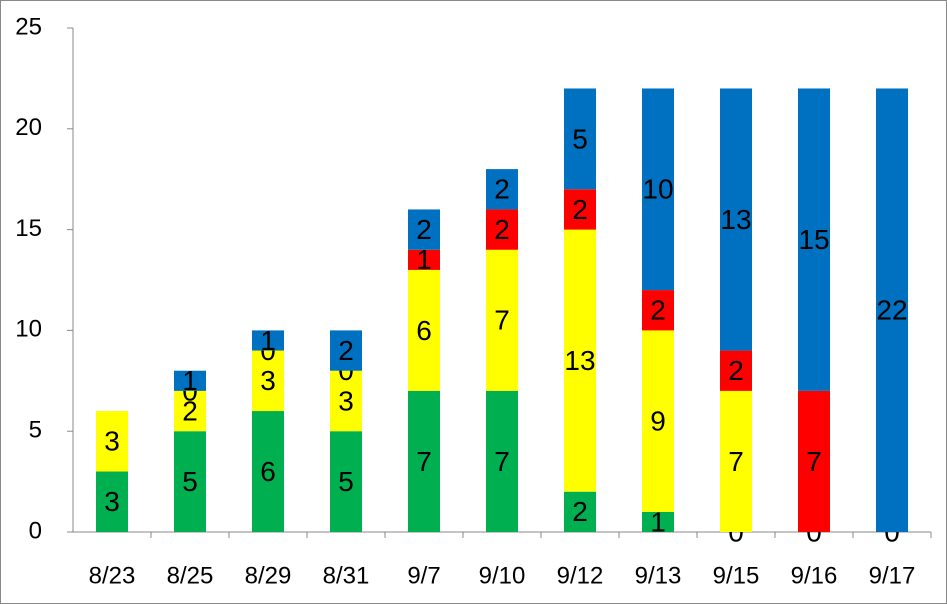  Describe the element at coordinates (736, 575) in the screenshot. I see `x-tick-label: 9/15` at that location.